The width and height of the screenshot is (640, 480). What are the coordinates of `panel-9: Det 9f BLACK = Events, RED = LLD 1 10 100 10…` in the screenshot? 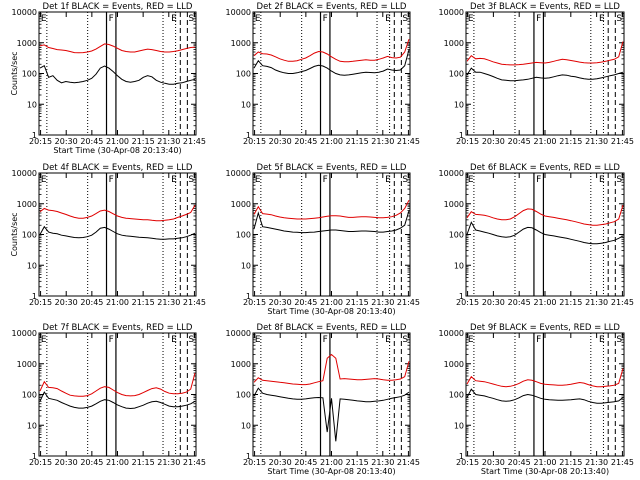 It's located at (536, 399).